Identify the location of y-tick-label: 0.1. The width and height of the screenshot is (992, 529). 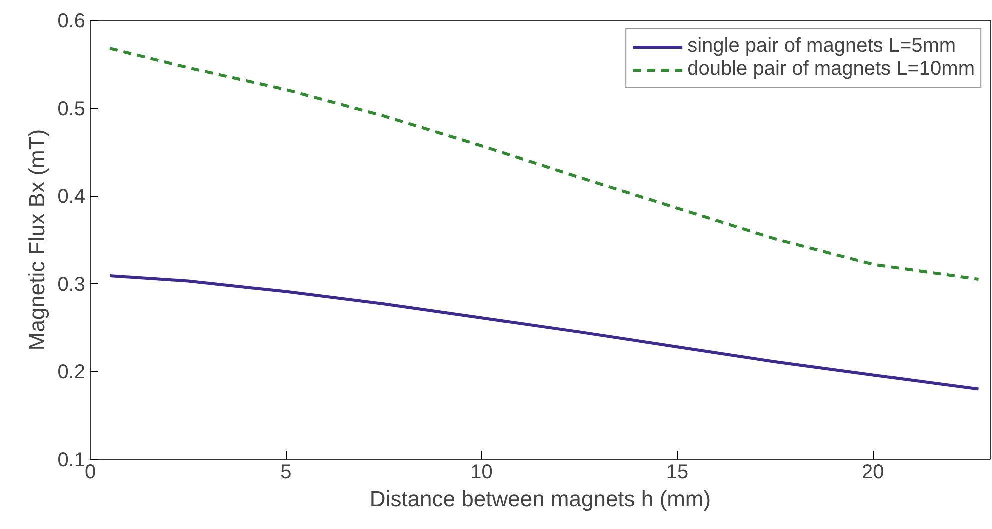
(72, 461).